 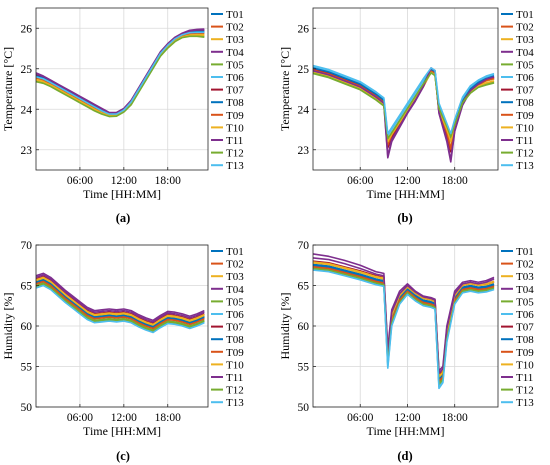 I want to click on panel-caption: (b), so click(x=404, y=218).